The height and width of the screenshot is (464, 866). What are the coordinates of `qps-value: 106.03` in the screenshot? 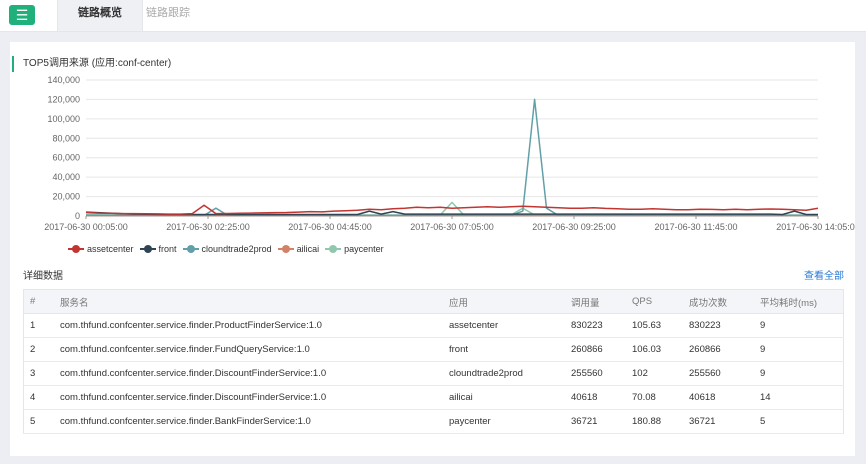 It's located at (654, 349).